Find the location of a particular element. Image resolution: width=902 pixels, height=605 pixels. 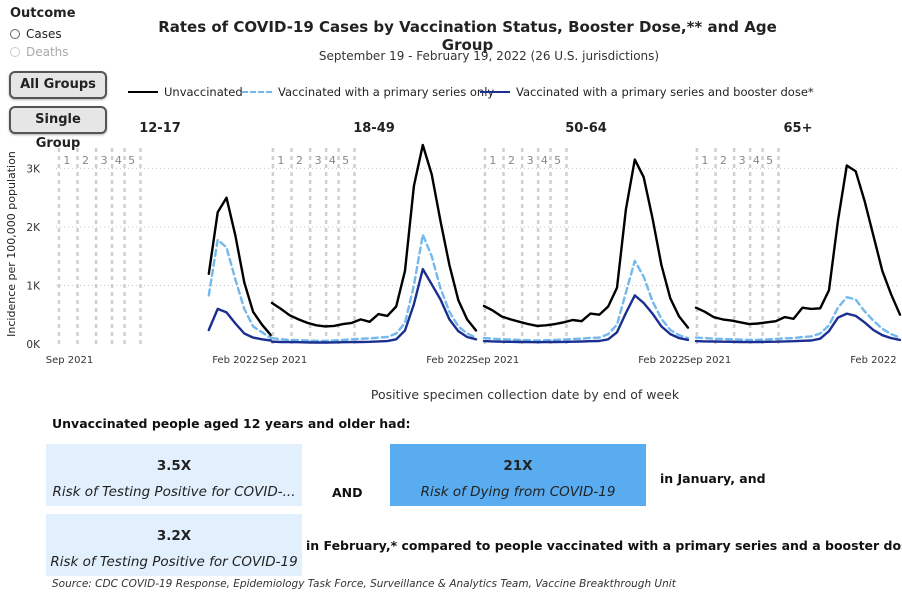

all-groups-button: All Groups is located at coordinates (58, 85).